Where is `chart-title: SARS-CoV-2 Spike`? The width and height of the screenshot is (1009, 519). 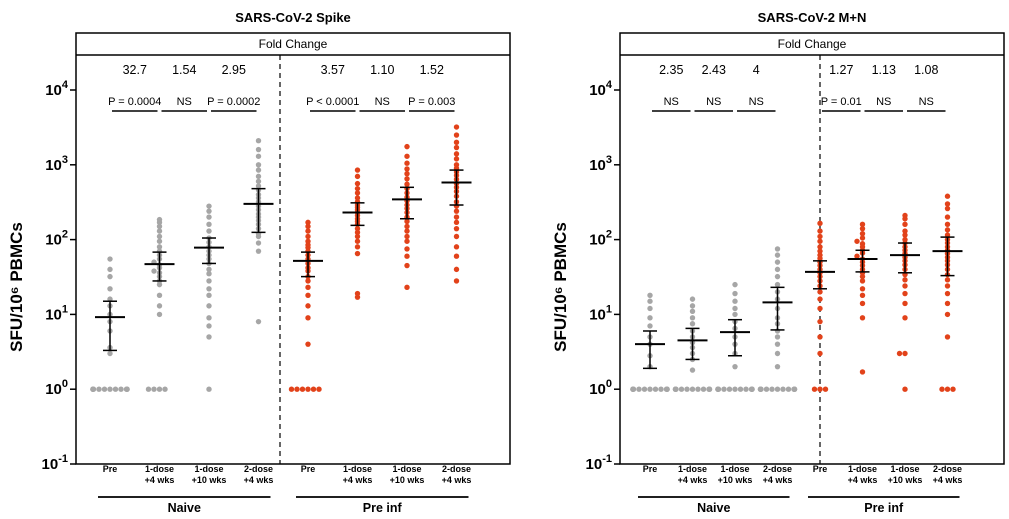
chart-title: SARS-CoV-2 Spike is located at coordinates (293, 17).